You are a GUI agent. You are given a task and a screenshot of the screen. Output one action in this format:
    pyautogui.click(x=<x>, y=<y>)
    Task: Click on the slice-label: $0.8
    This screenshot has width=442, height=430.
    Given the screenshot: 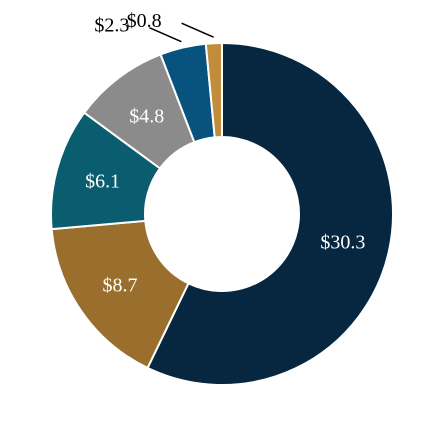 What is the action you would take?
    pyautogui.click(x=144, y=21)
    